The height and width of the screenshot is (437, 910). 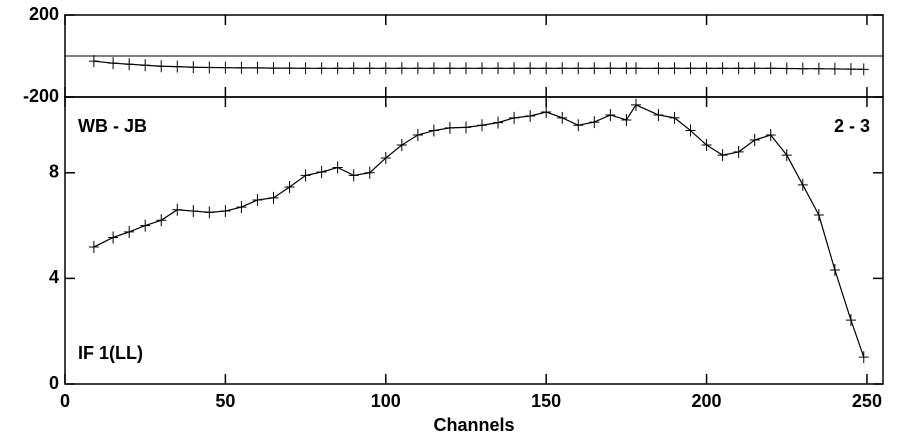 What do you see at coordinates (110, 353) in the screenshot?
I see `annotation: IF 1(LL)` at bounding box center [110, 353].